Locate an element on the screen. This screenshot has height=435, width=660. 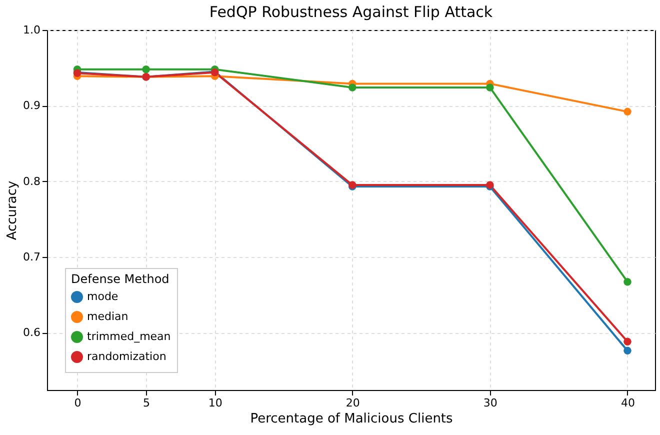
y-tick-label: 0.6 is located at coordinates (31, 333).